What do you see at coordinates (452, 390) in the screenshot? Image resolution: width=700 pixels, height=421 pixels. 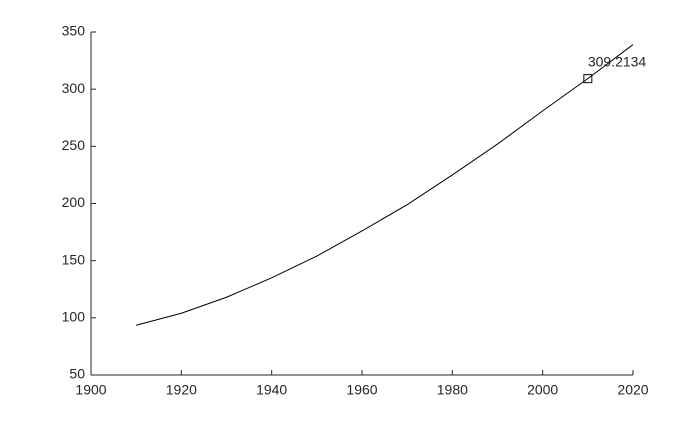 I see `x-tick-label: 1980` at bounding box center [452, 390].